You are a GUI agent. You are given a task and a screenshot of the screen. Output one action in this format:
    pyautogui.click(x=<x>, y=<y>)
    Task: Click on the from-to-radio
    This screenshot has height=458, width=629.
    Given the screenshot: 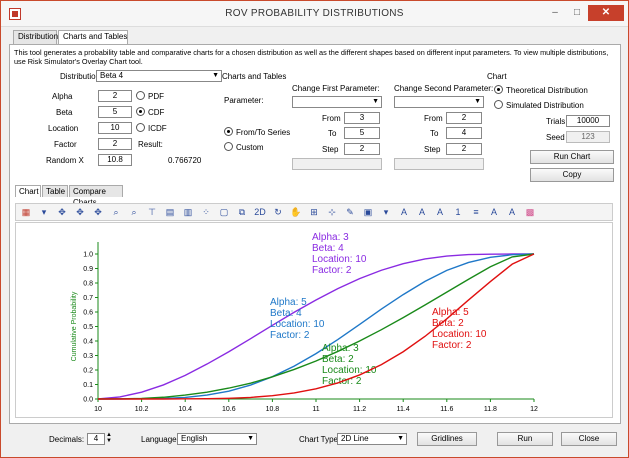 What is the action you would take?
    pyautogui.click(x=228, y=131)
    